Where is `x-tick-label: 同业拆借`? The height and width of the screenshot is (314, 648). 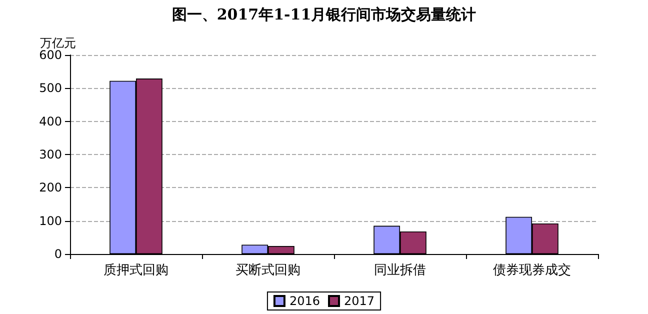
x-tick-label: 同业拆借 is located at coordinates (400, 270).